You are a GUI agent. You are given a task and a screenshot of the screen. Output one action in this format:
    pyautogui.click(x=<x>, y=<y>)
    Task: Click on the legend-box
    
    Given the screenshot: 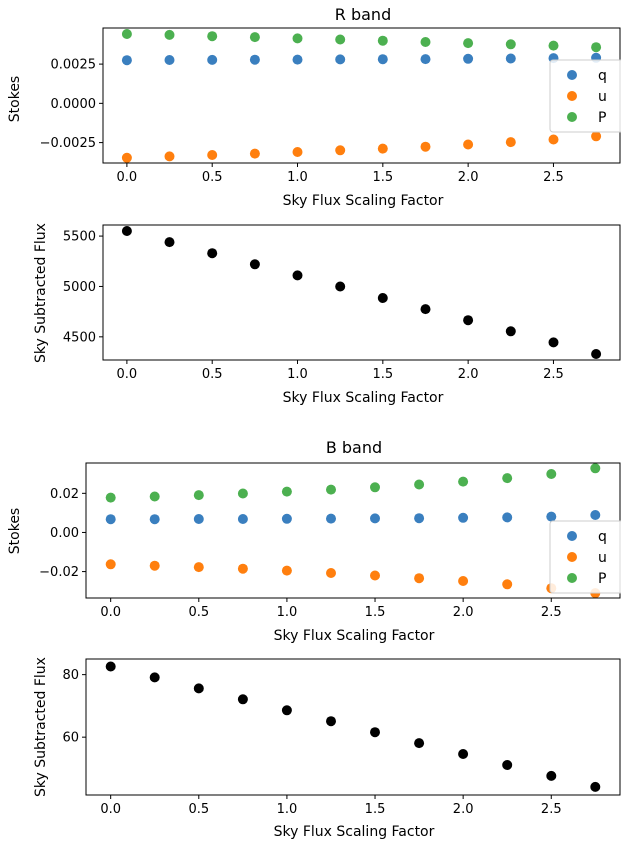 What is the action you would take?
    pyautogui.click(x=585, y=96)
    